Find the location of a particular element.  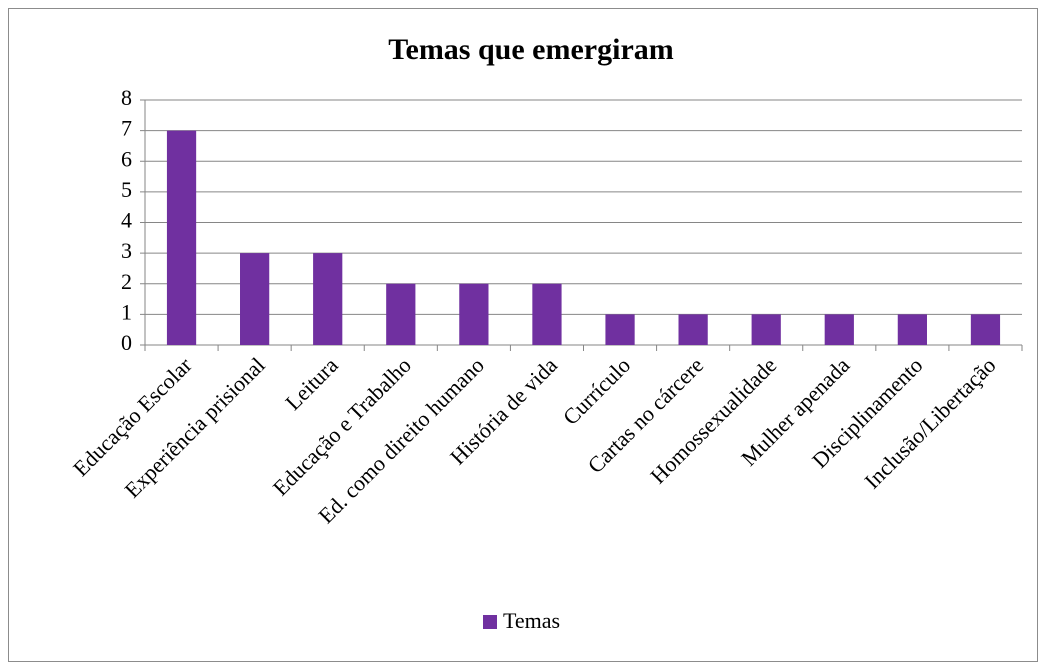

y-tick-label: 4 is located at coordinates (126, 220).